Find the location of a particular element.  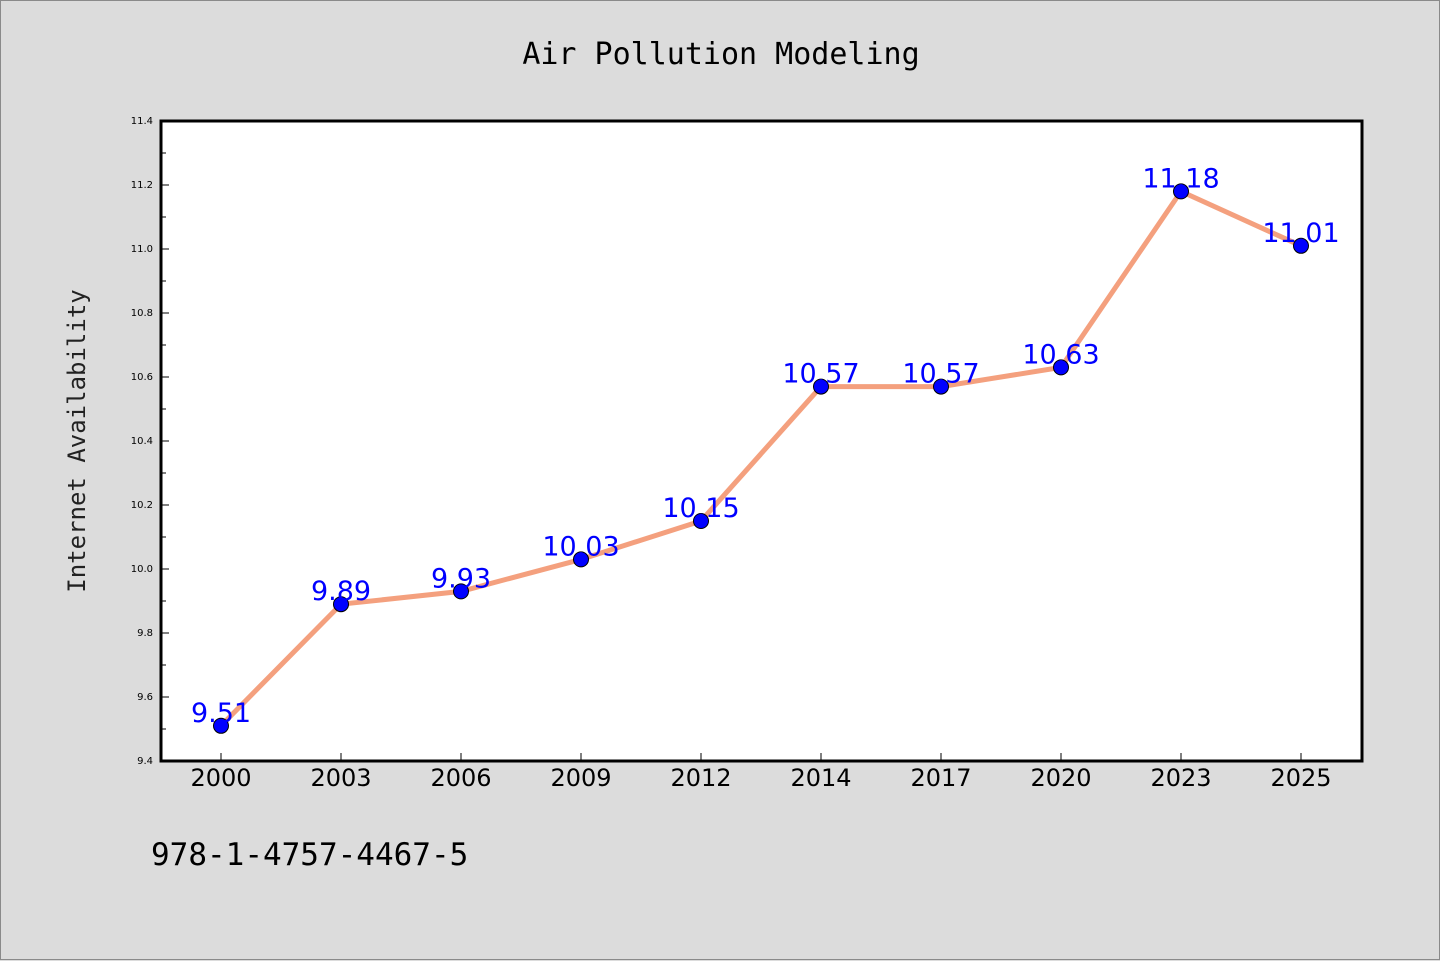

y-tick-label: 11.2 is located at coordinates (142, 185).